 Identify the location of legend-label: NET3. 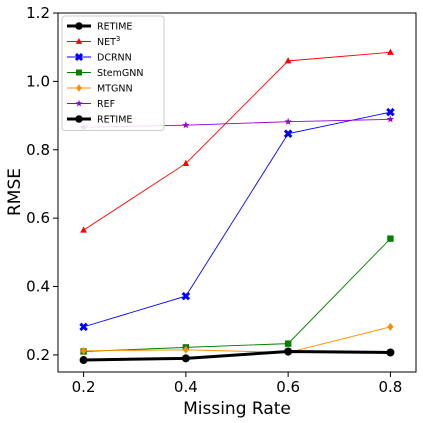
(108, 41).